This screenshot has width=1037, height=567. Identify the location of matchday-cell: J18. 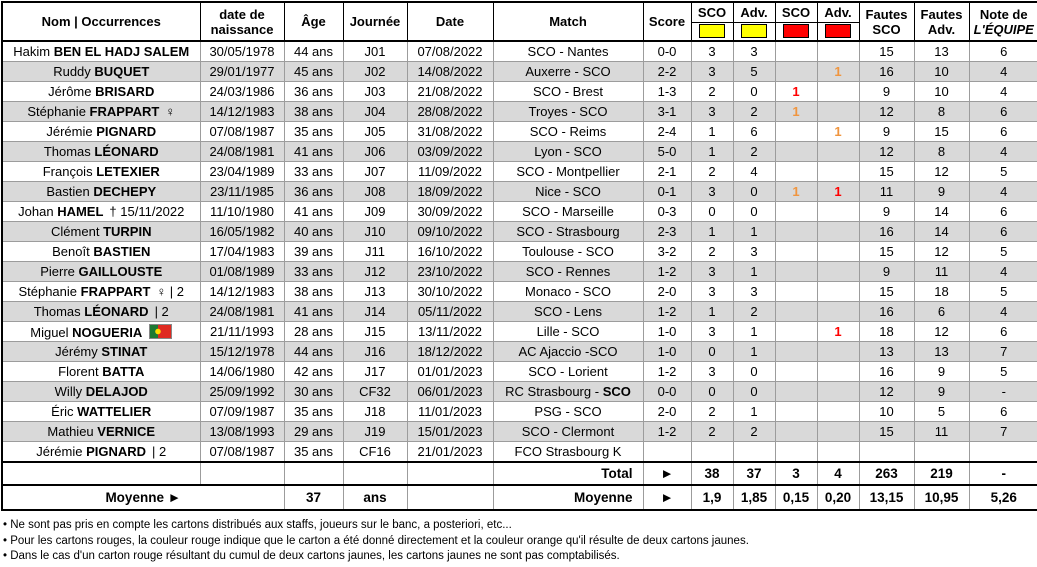
(375, 411).